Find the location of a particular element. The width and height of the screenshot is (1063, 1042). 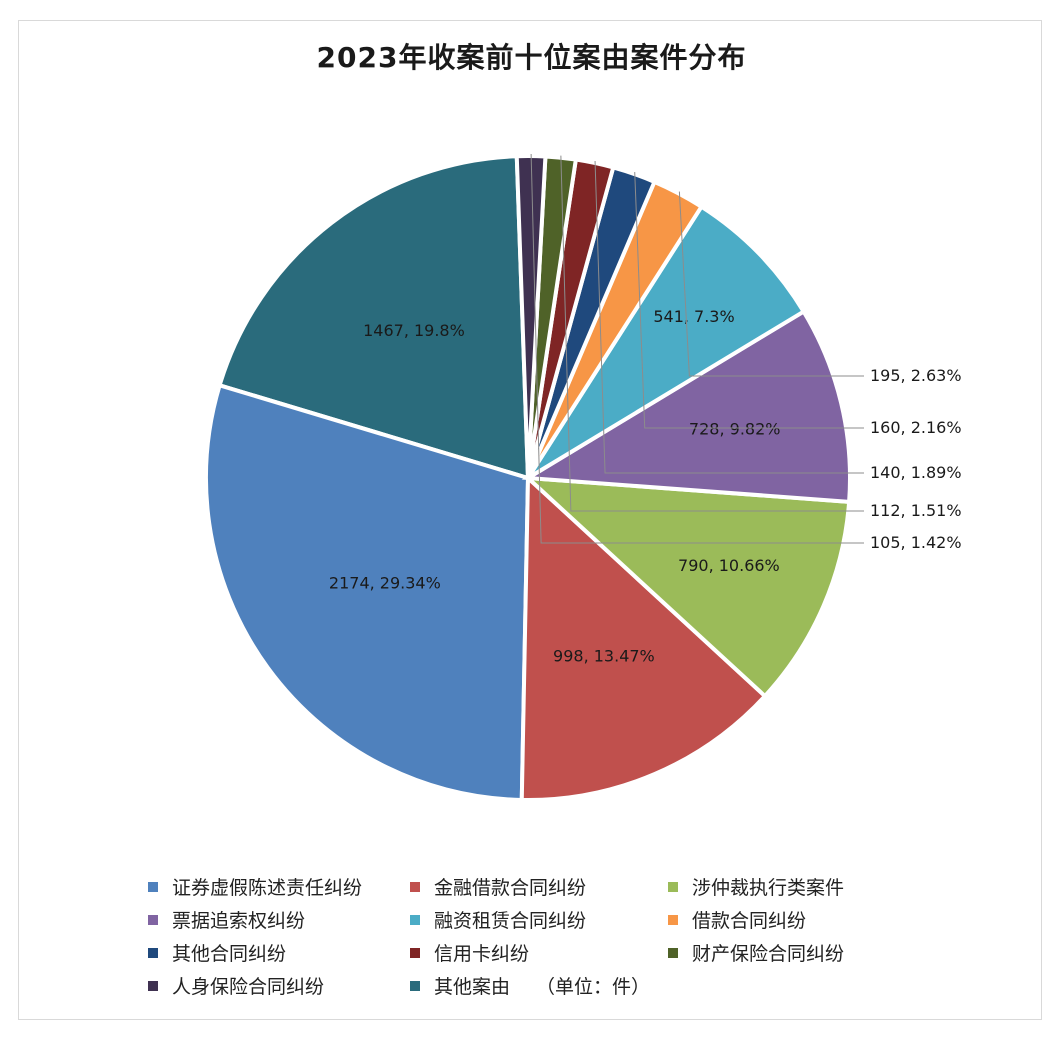

legend-item: 金融借款合同纠纷 is located at coordinates (498, 886).